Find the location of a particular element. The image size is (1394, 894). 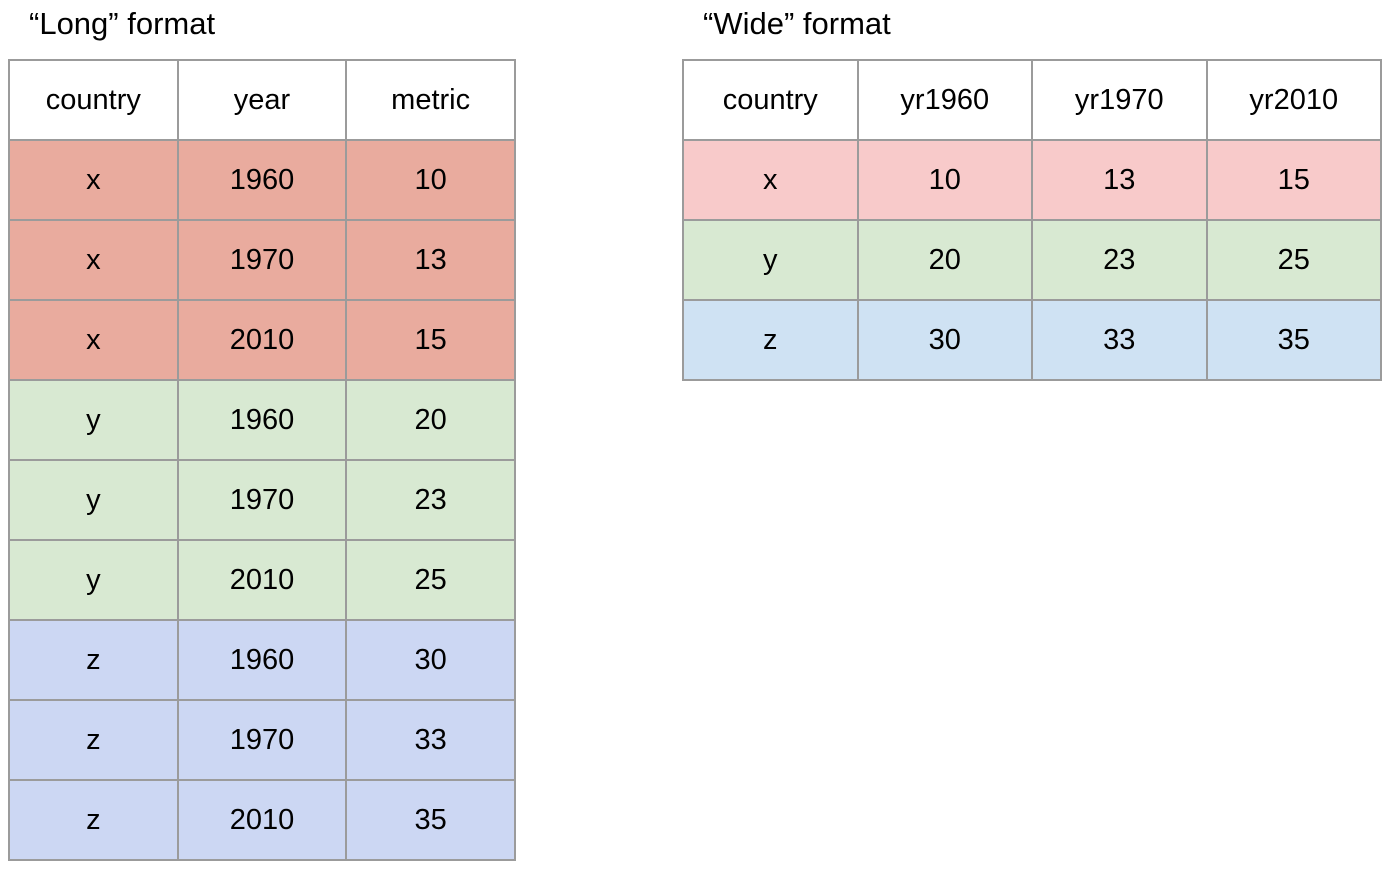

column-header-yr1970: yr1970 is located at coordinates (1119, 100).